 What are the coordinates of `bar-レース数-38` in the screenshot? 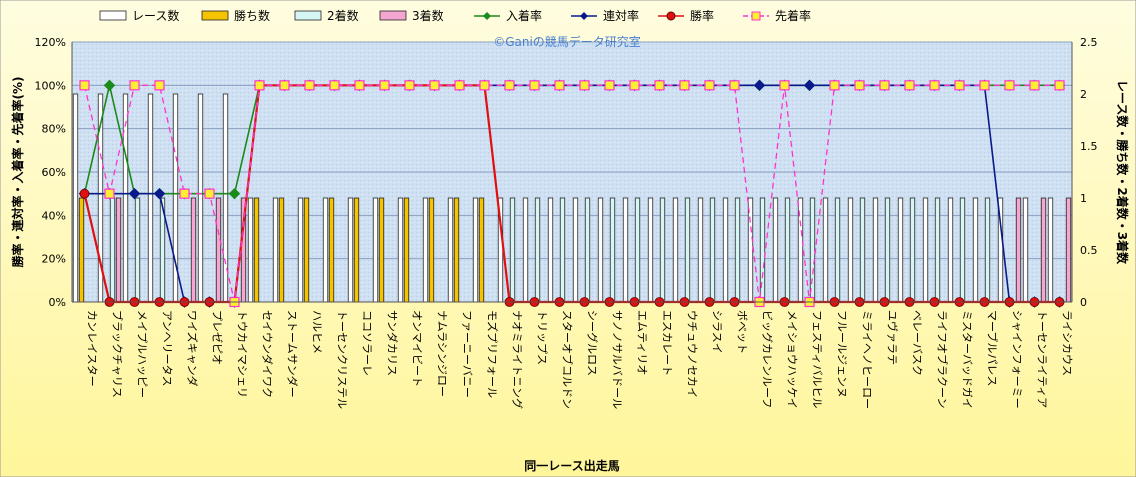 It's located at (1025, 250).